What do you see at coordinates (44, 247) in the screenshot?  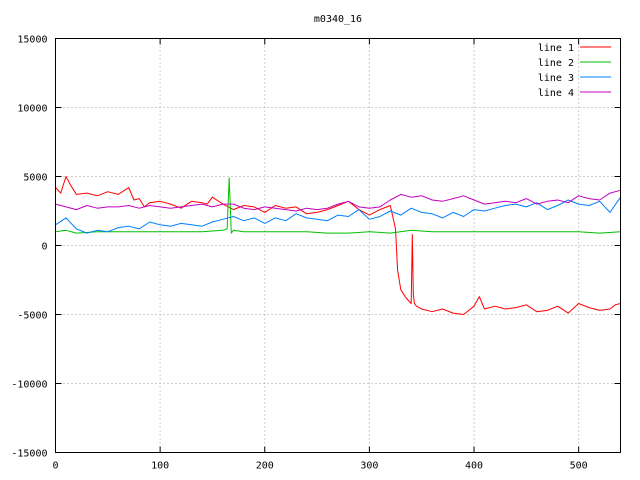 I see `y-tick-label: 0` at bounding box center [44, 247].